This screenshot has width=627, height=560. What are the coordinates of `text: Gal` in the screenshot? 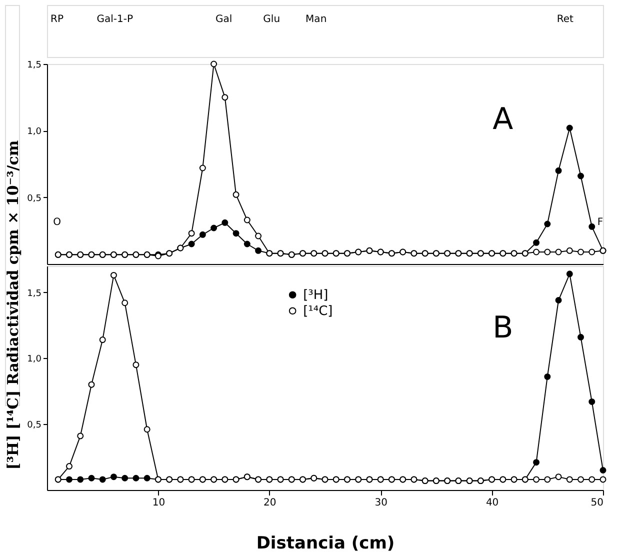 It's located at (223, 19).